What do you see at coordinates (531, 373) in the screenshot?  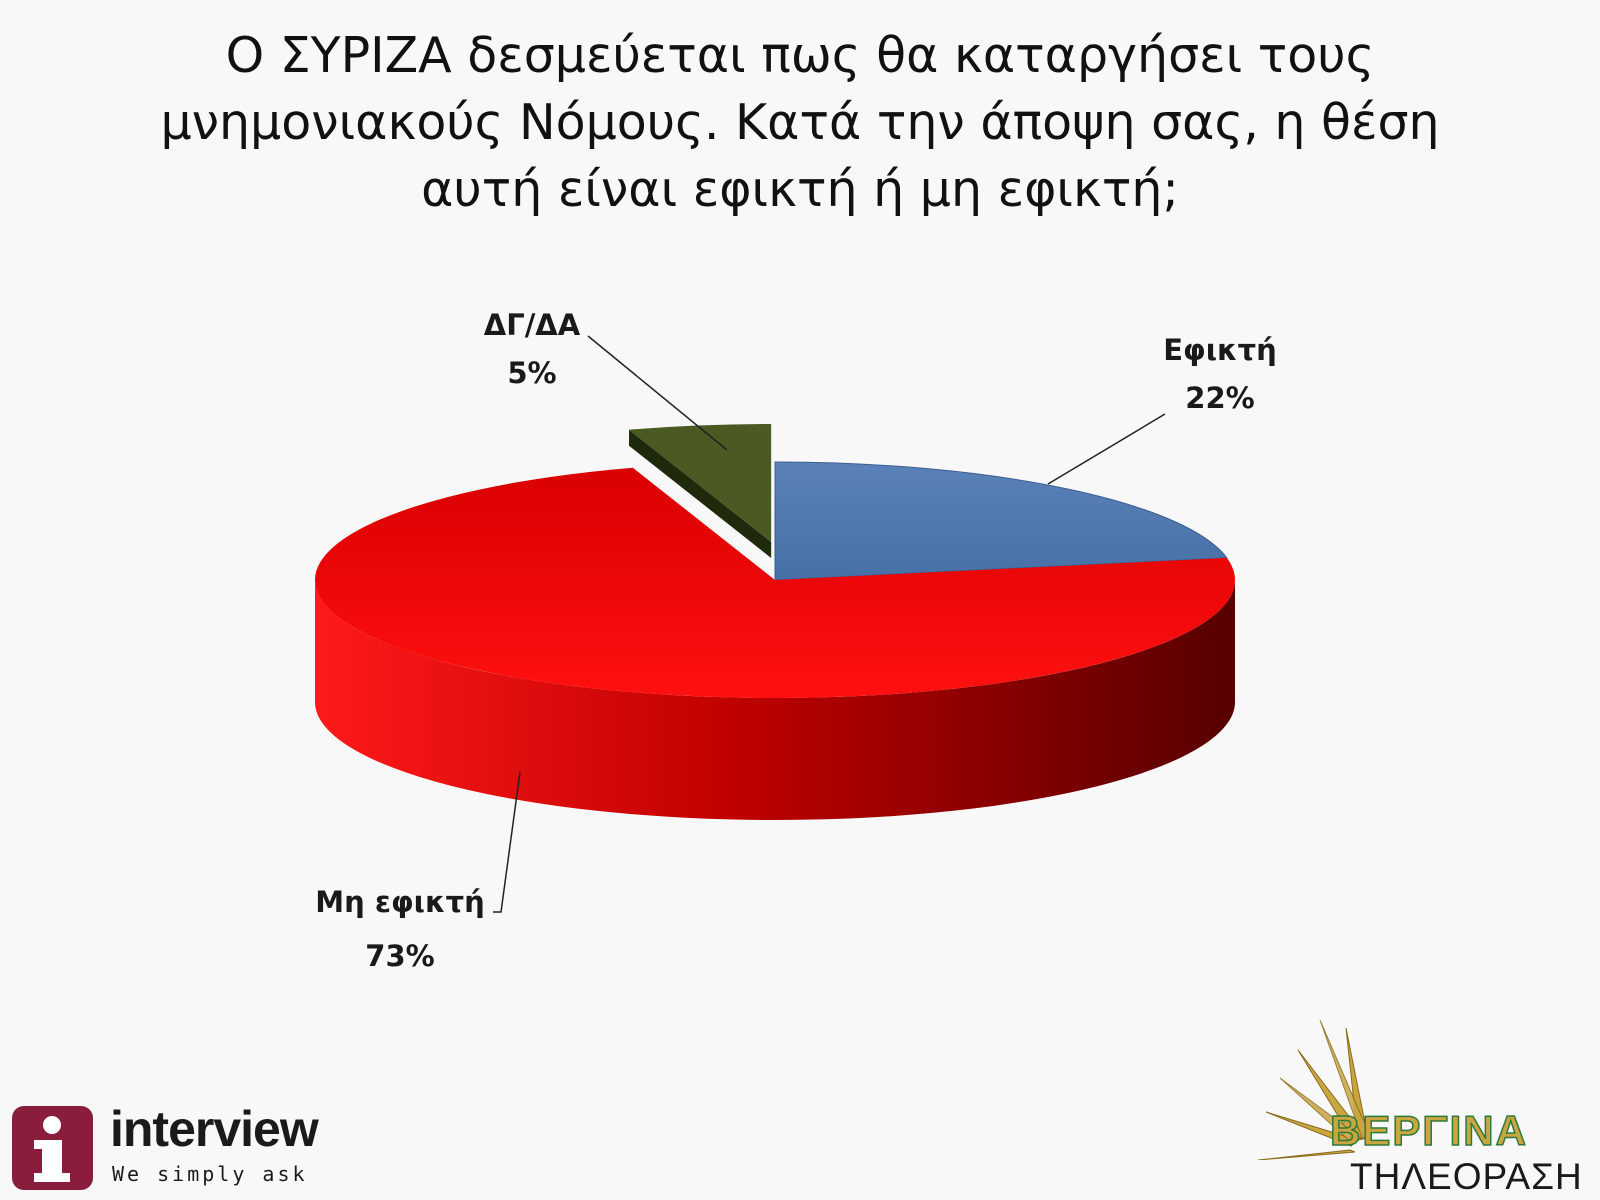 I see `slice-value-label-3: 5%` at bounding box center [531, 373].